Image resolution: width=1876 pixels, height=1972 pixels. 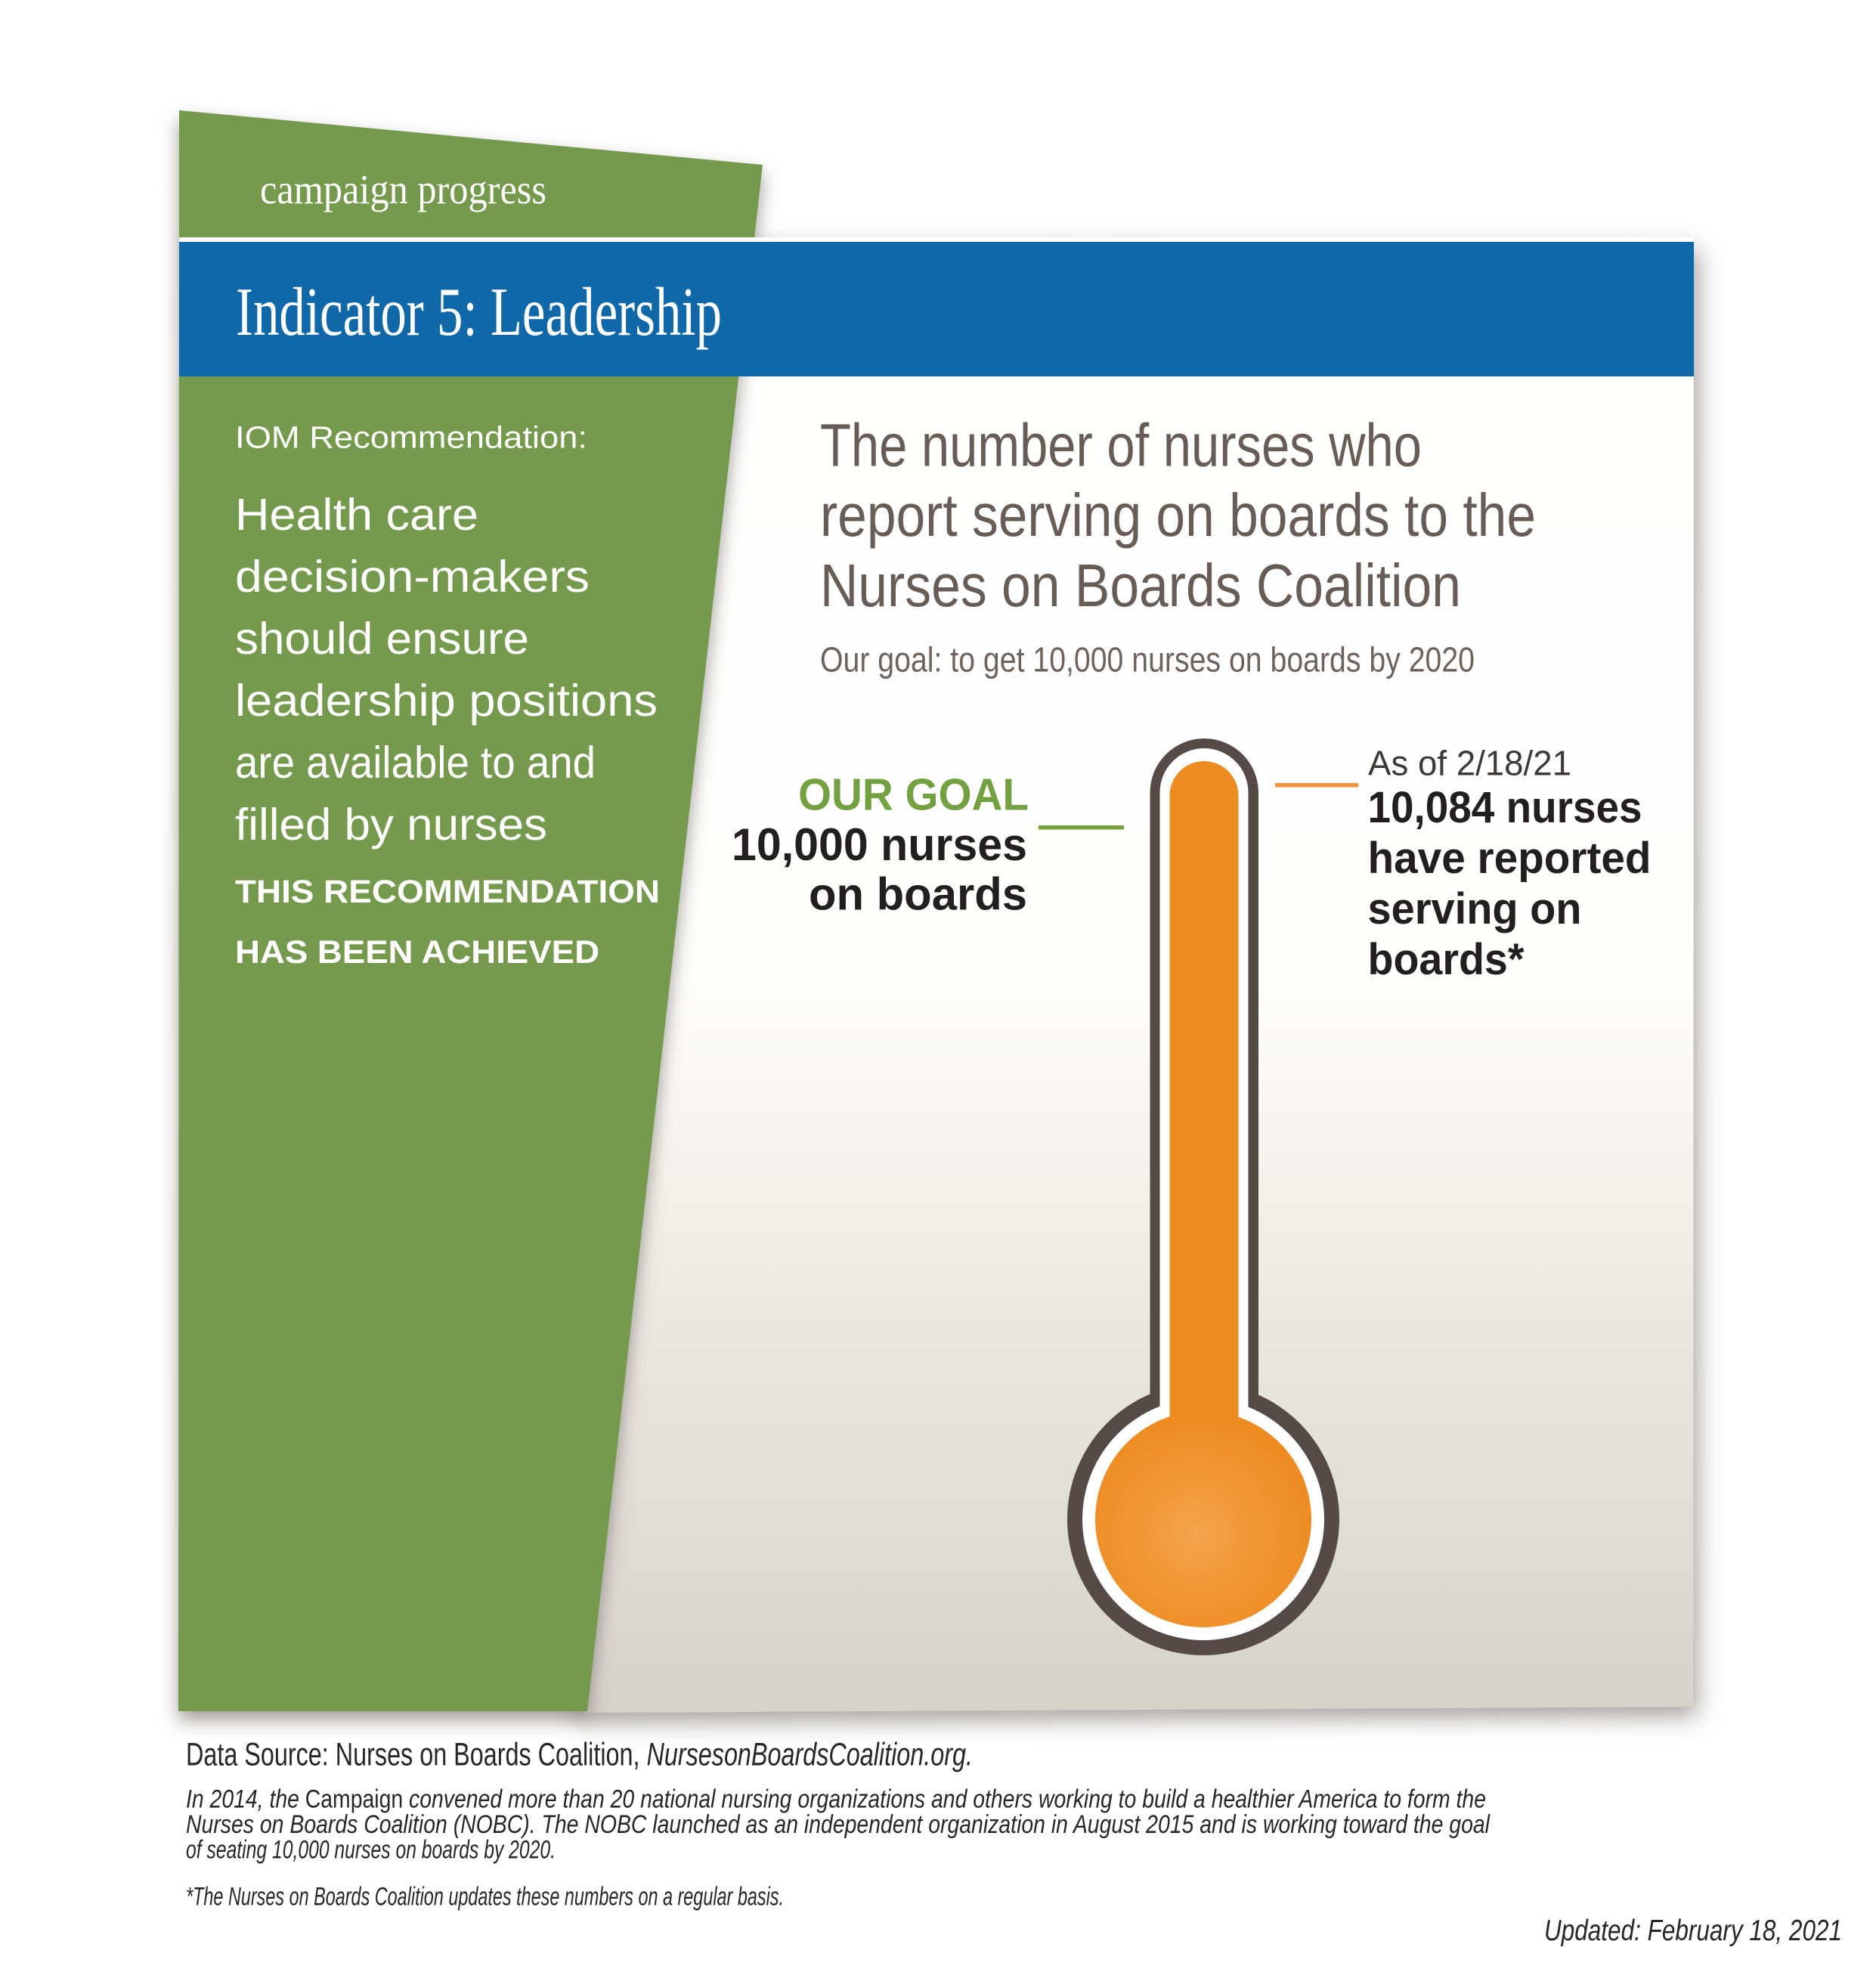 What do you see at coordinates (1505, 807) in the screenshot?
I see `svg-text: 10,084 nurses` at bounding box center [1505, 807].